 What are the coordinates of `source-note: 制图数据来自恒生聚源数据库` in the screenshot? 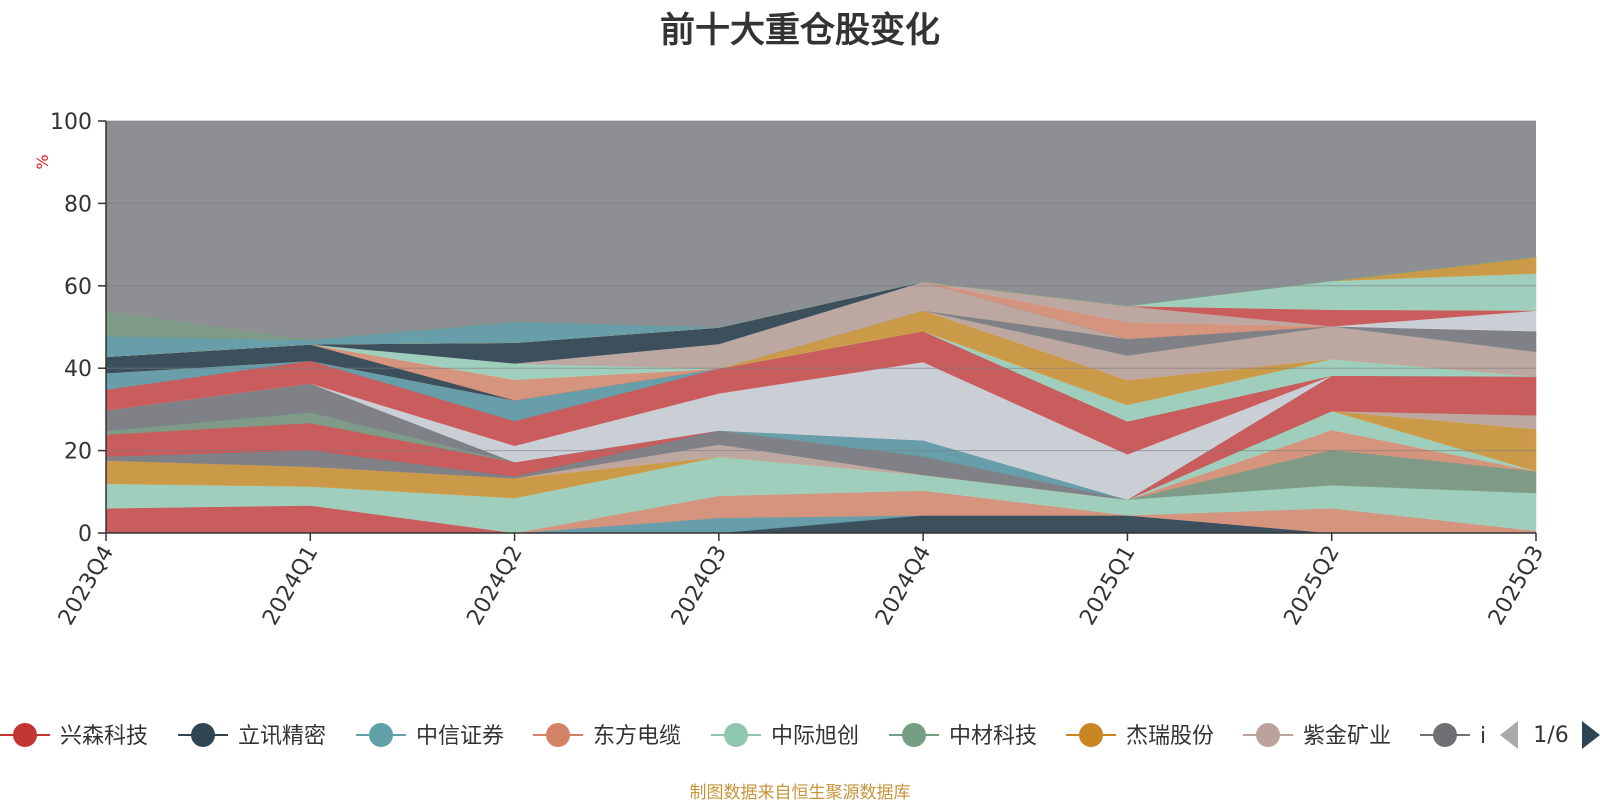 It's located at (800, 791).